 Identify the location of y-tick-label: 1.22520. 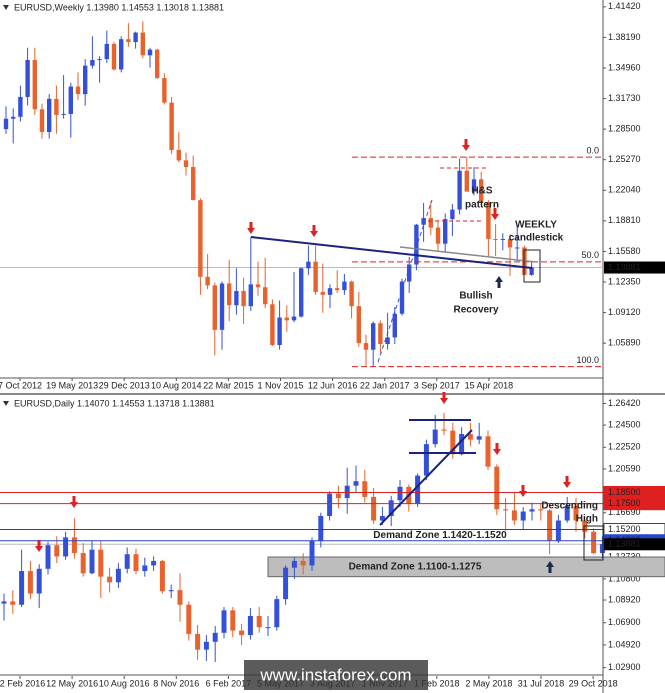
(624, 447).